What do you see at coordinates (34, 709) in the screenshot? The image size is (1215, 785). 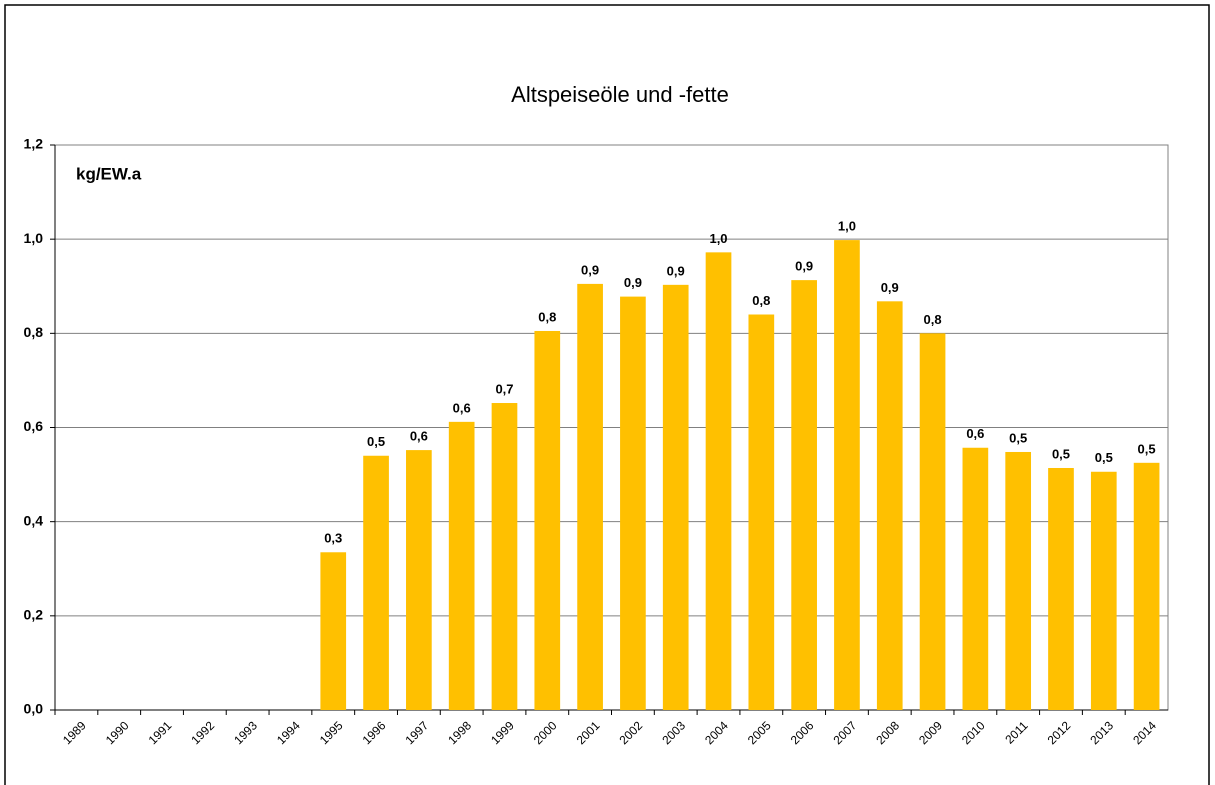 I see `y-tick-label: 0,0` at bounding box center [34, 709].